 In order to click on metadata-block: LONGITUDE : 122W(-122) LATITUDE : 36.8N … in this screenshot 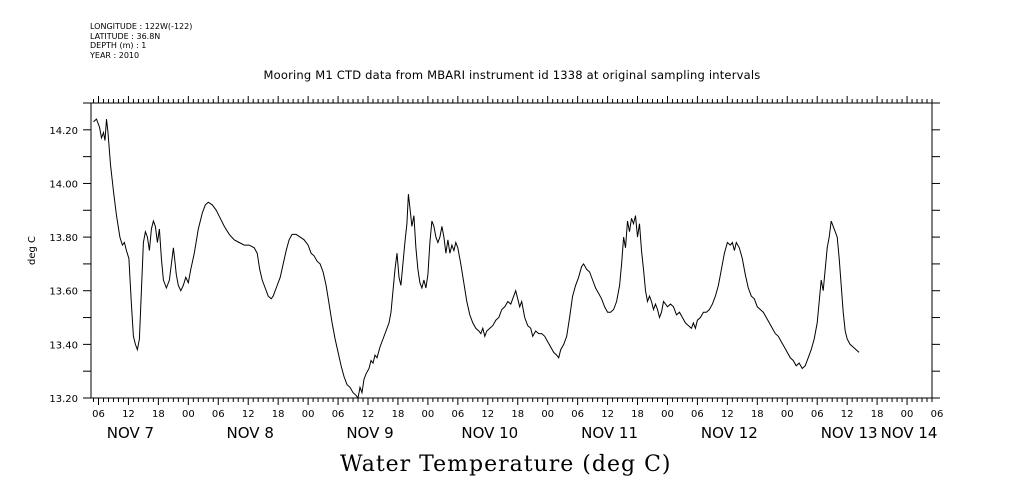, I will do `click(141, 41)`.